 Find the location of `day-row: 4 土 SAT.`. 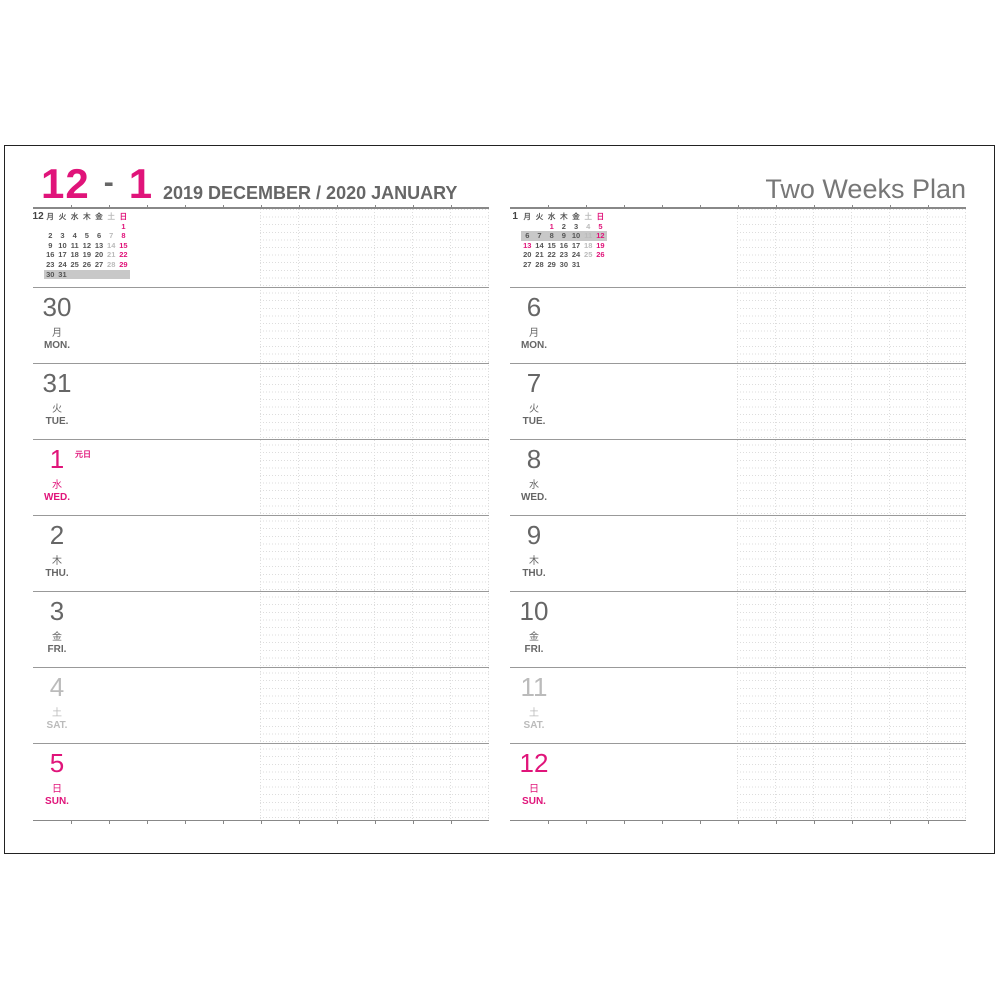

day-row: 4 土 SAT. is located at coordinates (261, 705).